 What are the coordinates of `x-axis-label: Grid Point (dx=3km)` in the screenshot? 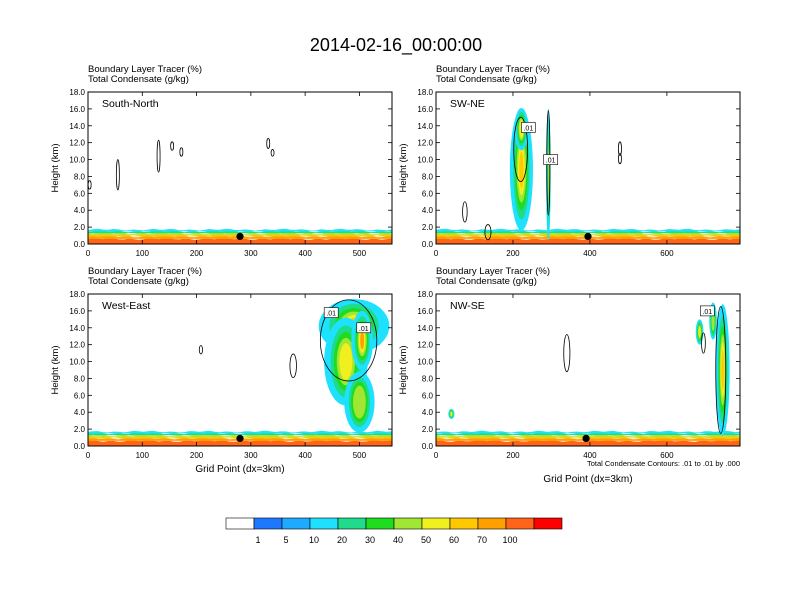 It's located at (587, 479).